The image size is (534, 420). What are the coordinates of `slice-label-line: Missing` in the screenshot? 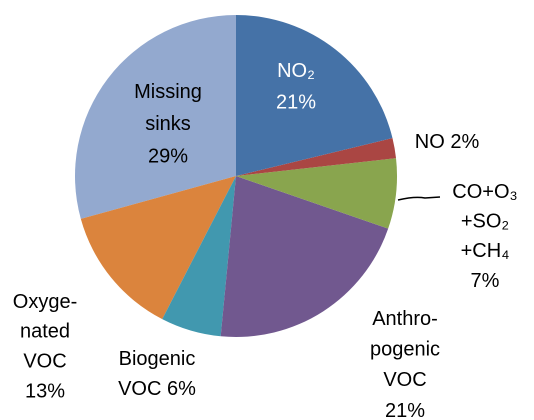 It's located at (168, 92).